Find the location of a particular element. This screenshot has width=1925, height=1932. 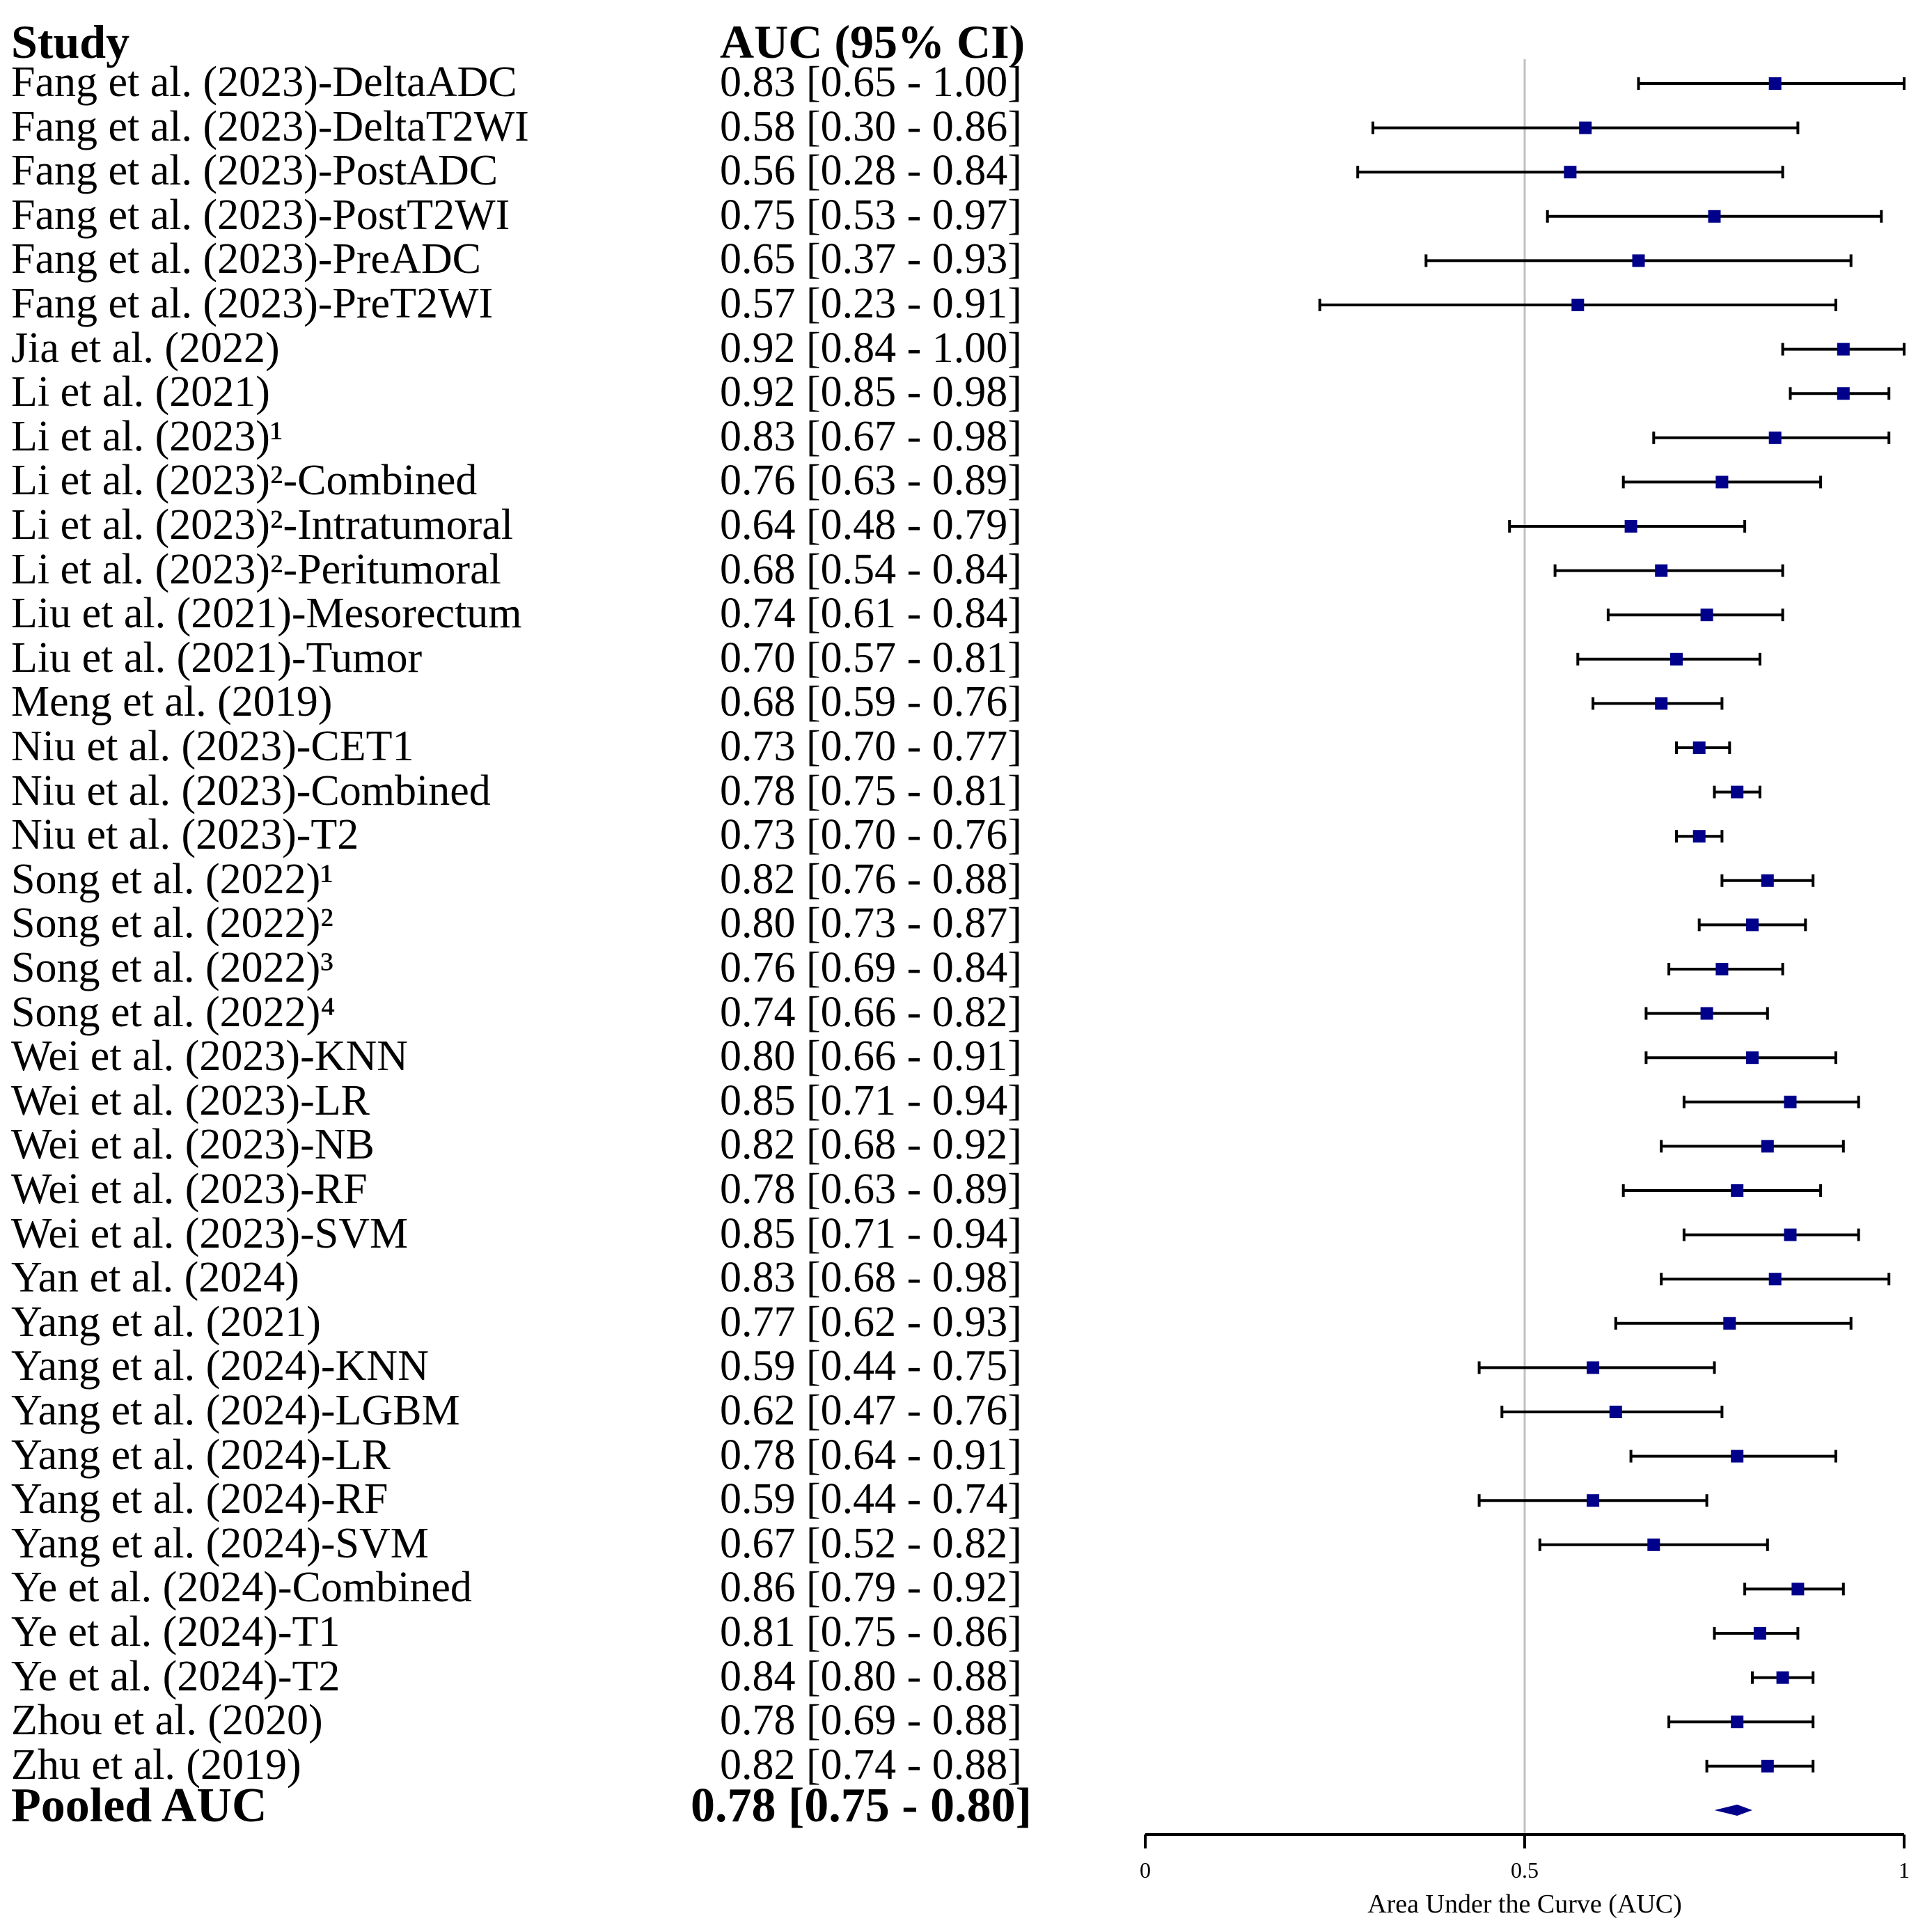

study-label: Wei et al. (2023)-RF is located at coordinates (189, 1189).